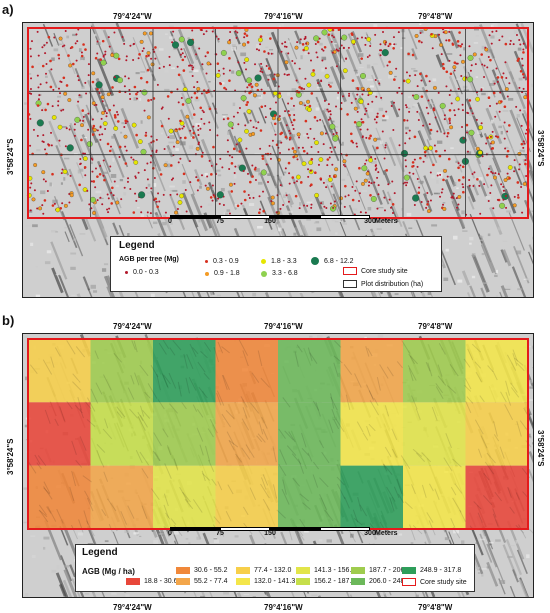 The width and height of the screenshot is (550, 613). Describe the element at coordinates (243, 570) in the screenshot. I see `legend-swatch-icon` at that location.